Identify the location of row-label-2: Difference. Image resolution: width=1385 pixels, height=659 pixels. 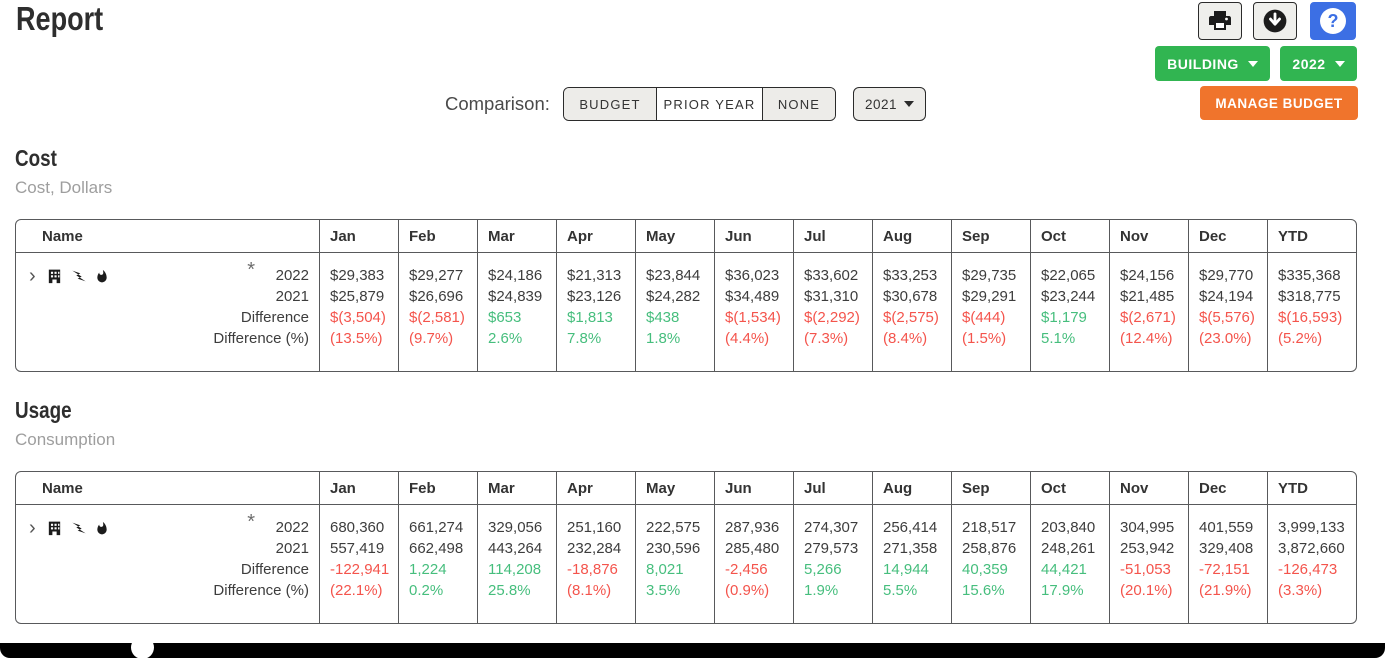
(274, 317).